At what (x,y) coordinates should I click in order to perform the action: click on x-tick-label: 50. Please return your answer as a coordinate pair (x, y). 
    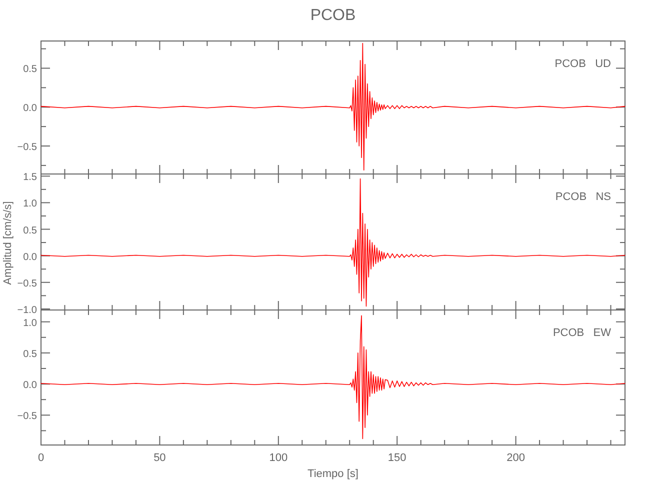
    Looking at the image, I should click on (160, 458).